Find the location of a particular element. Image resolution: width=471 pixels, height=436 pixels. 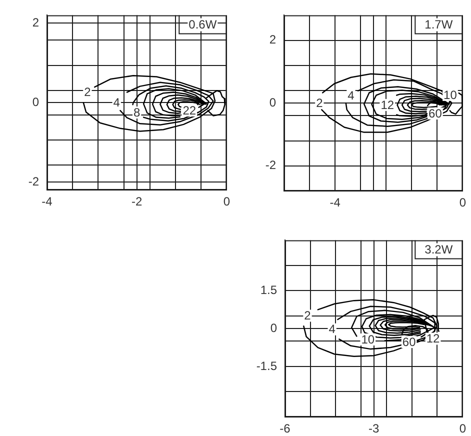

annotation: 22 is located at coordinates (189, 110).